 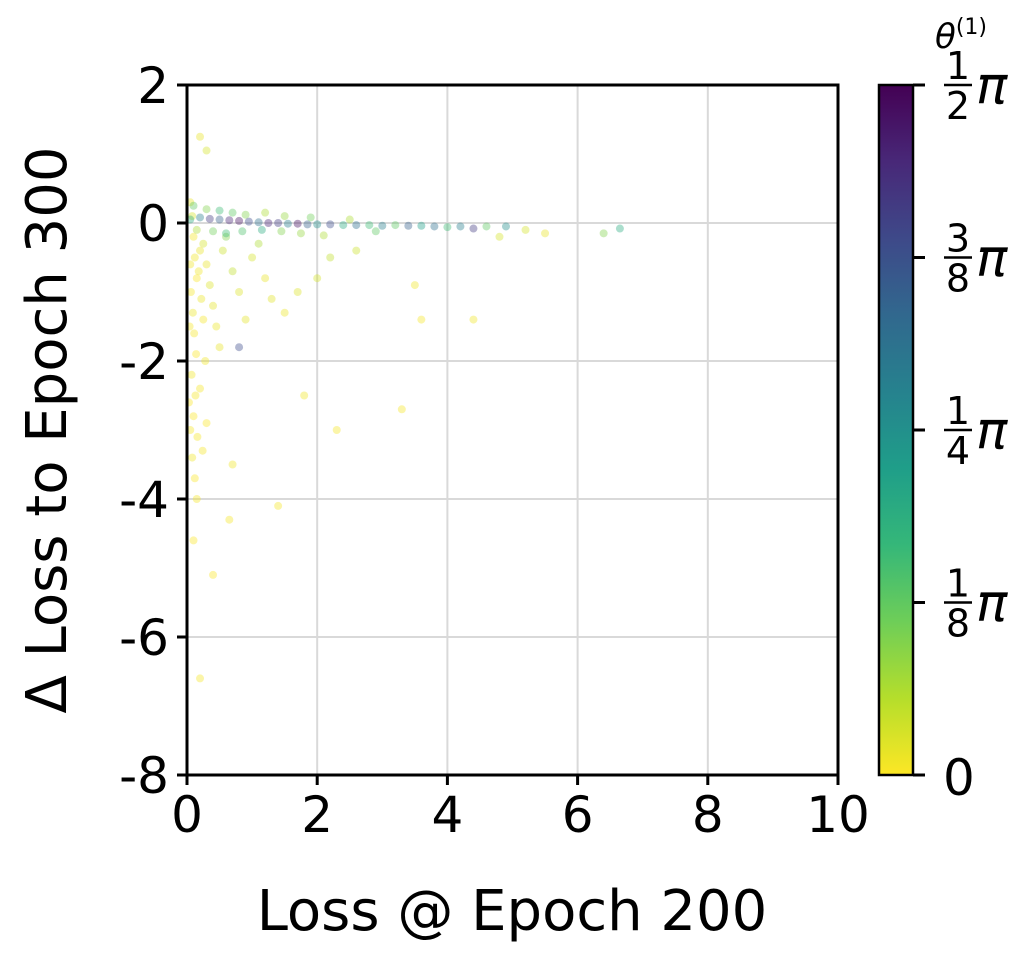 I want to click on y-tick-label: -6, so click(x=144, y=638).